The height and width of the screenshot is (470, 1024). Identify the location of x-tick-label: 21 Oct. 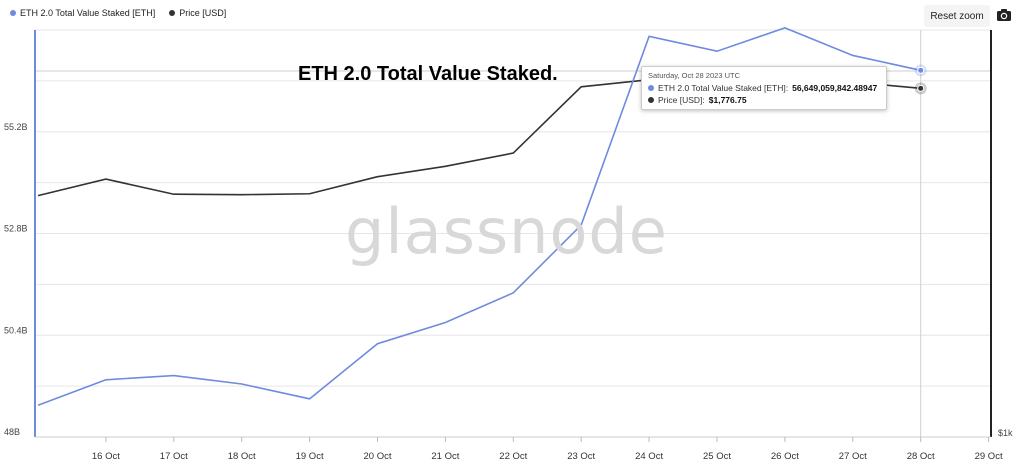
(445, 456).